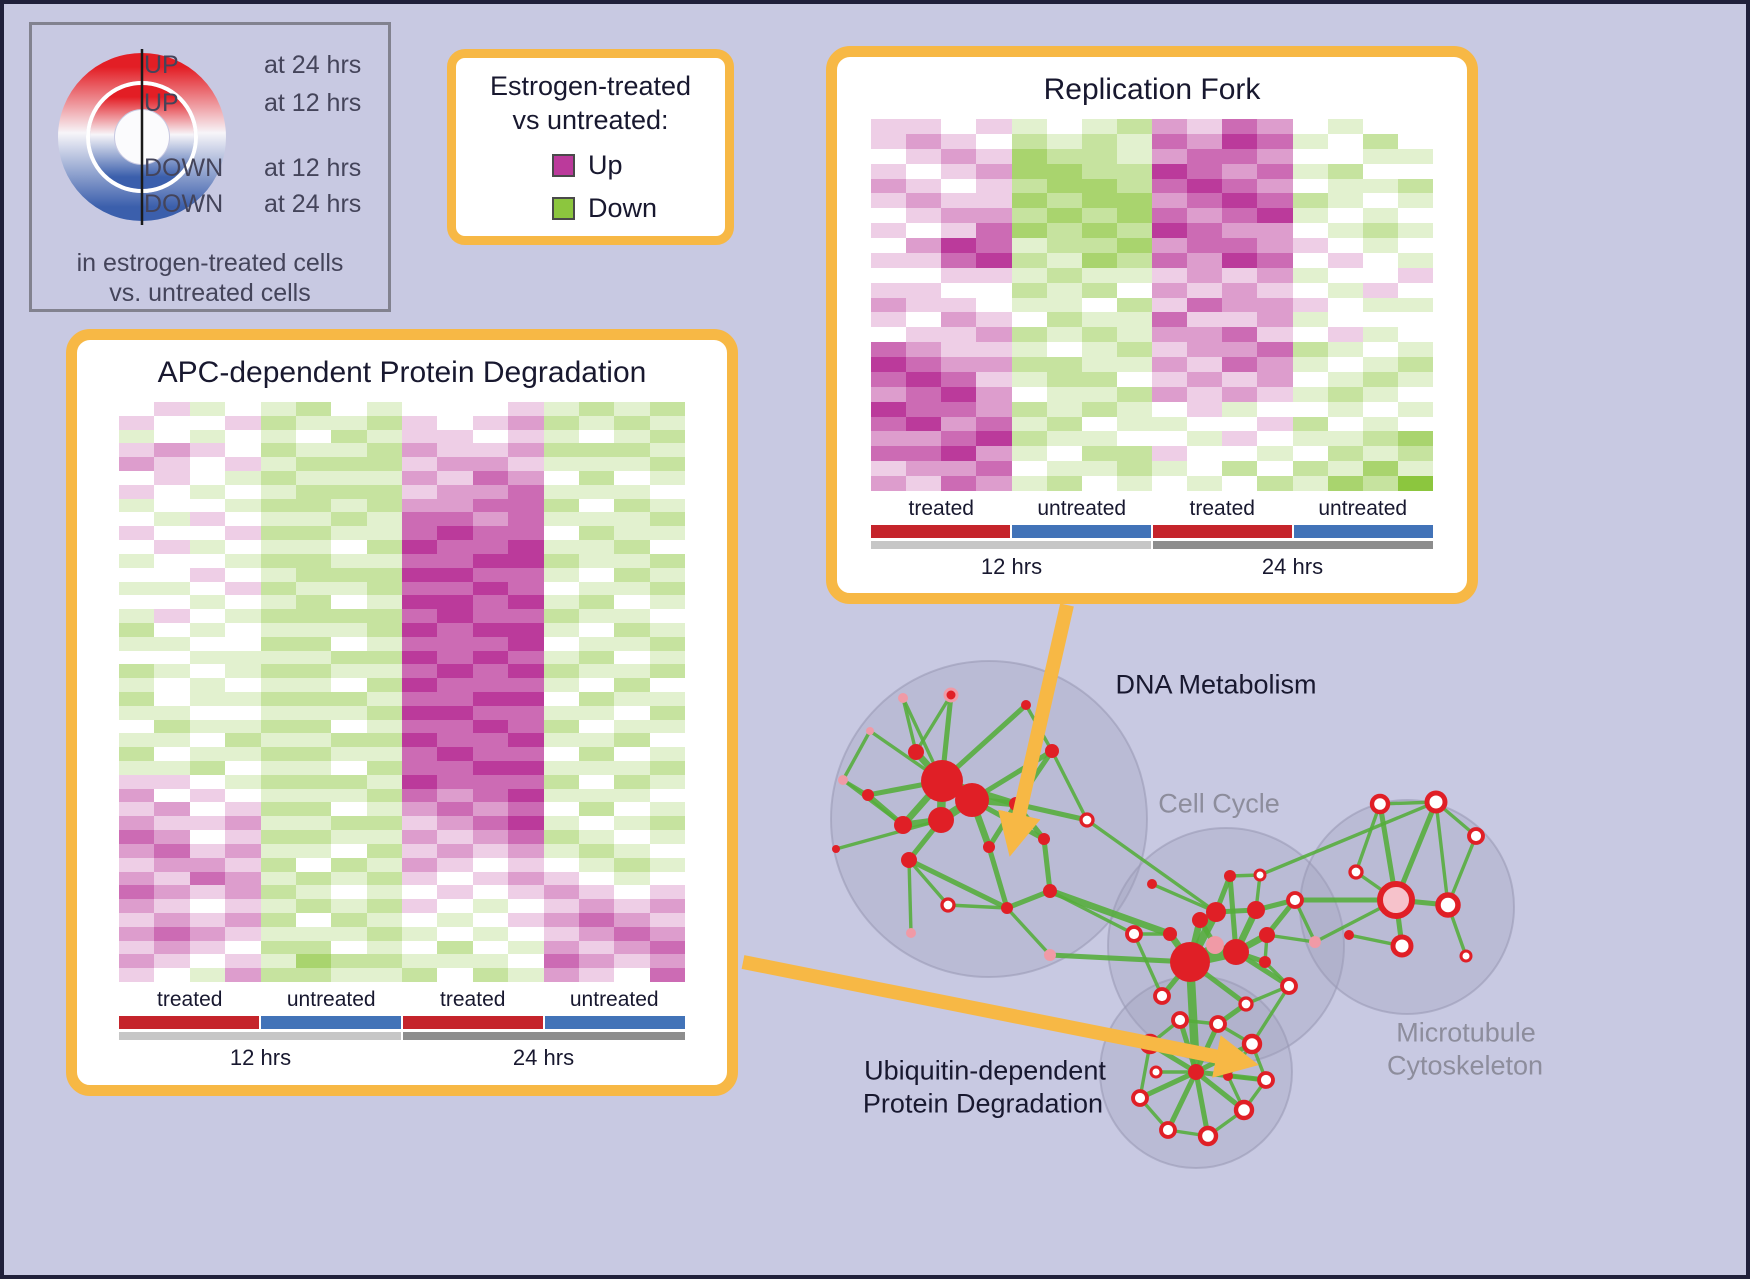  I want to click on up-color-swatch, so click(563, 165).